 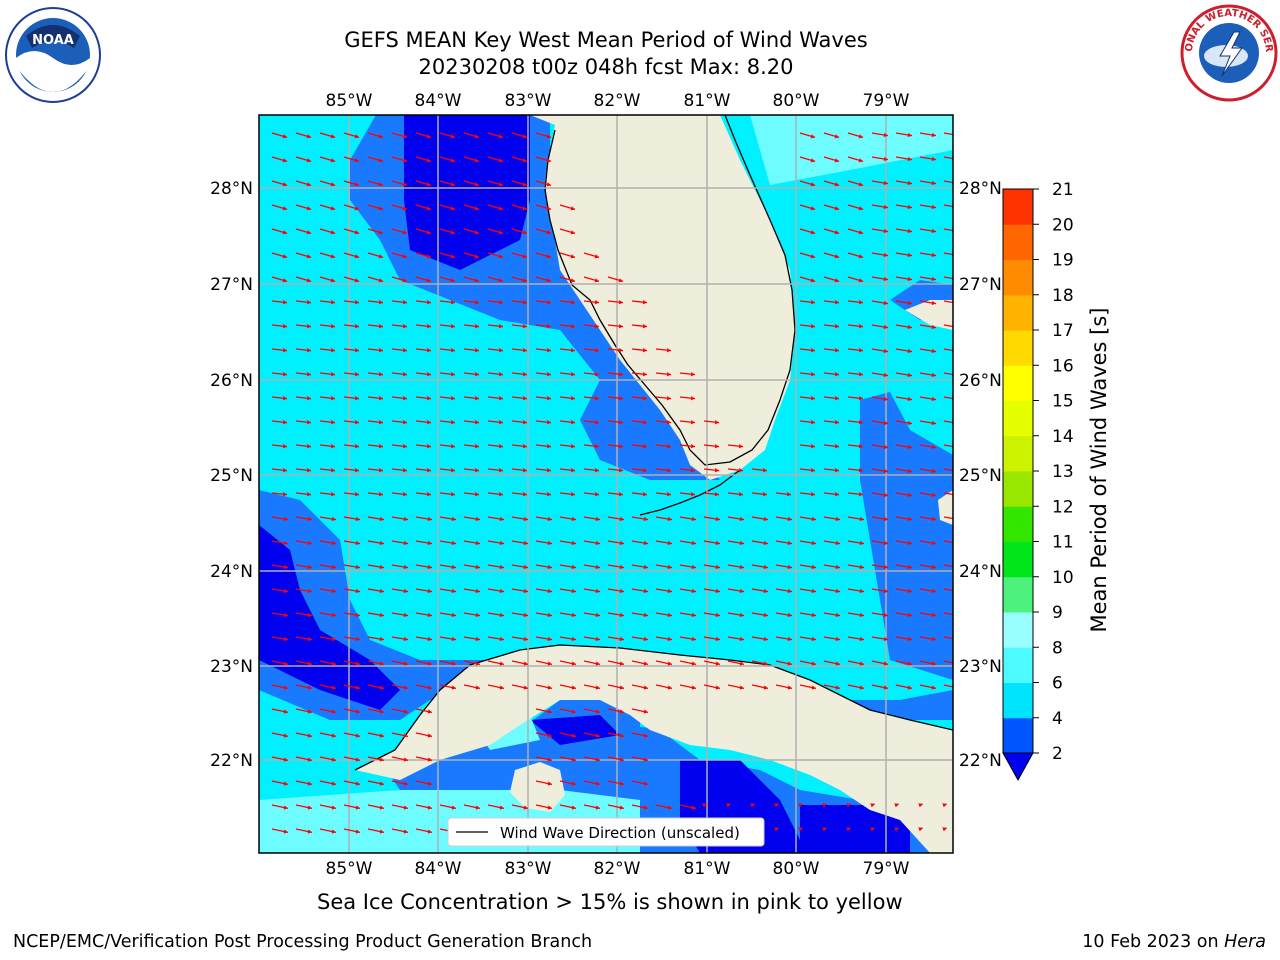 I want to click on lat-label-left: 22°N, so click(x=231, y=761).